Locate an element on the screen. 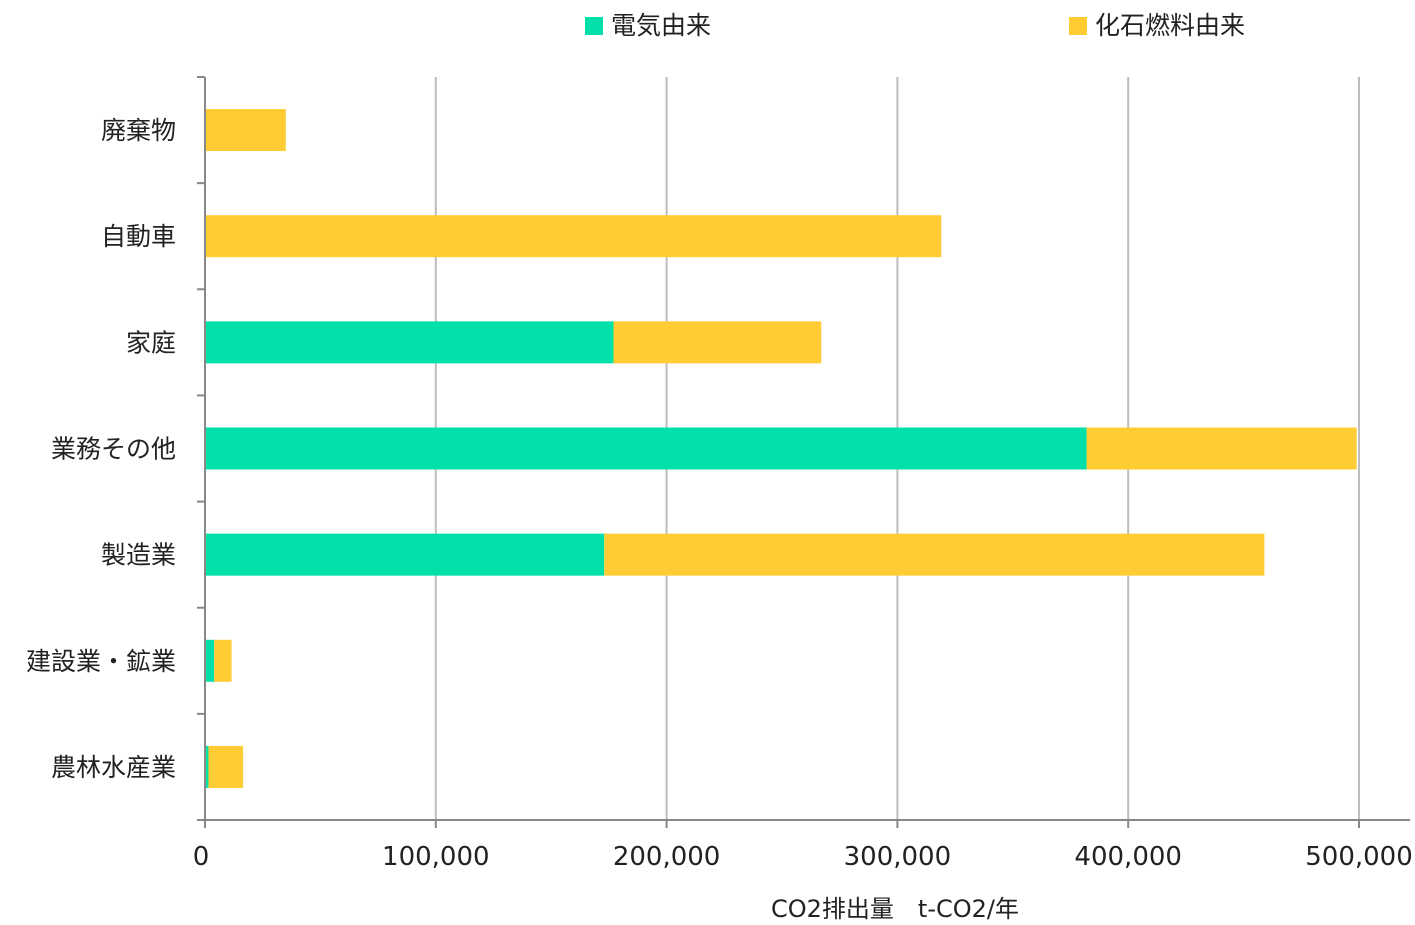 This screenshot has height=925, width=1415. category-label: 製造業 is located at coordinates (138, 555).